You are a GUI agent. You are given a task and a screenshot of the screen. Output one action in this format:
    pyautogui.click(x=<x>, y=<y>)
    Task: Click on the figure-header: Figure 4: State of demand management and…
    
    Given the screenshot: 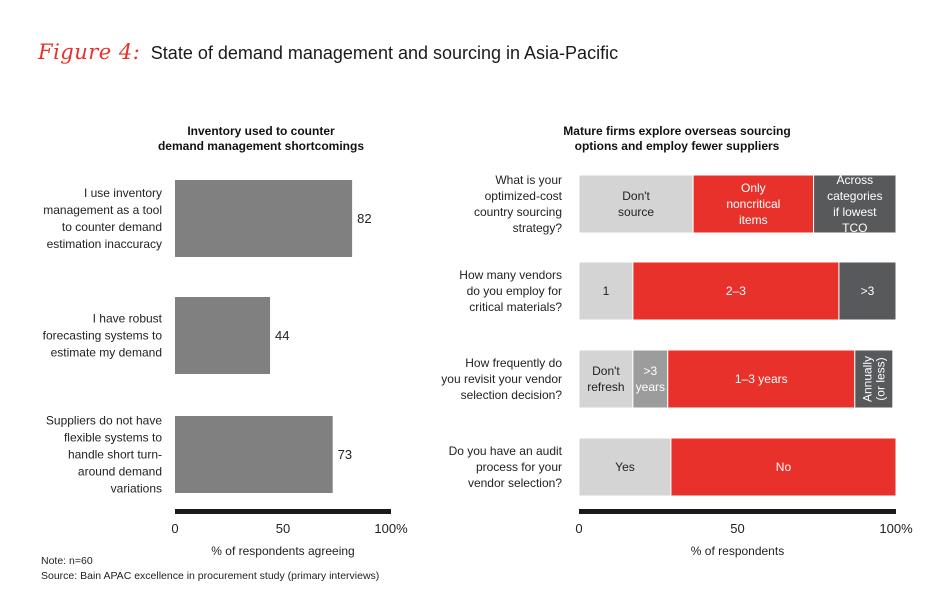 What is the action you would take?
    pyautogui.click(x=328, y=52)
    